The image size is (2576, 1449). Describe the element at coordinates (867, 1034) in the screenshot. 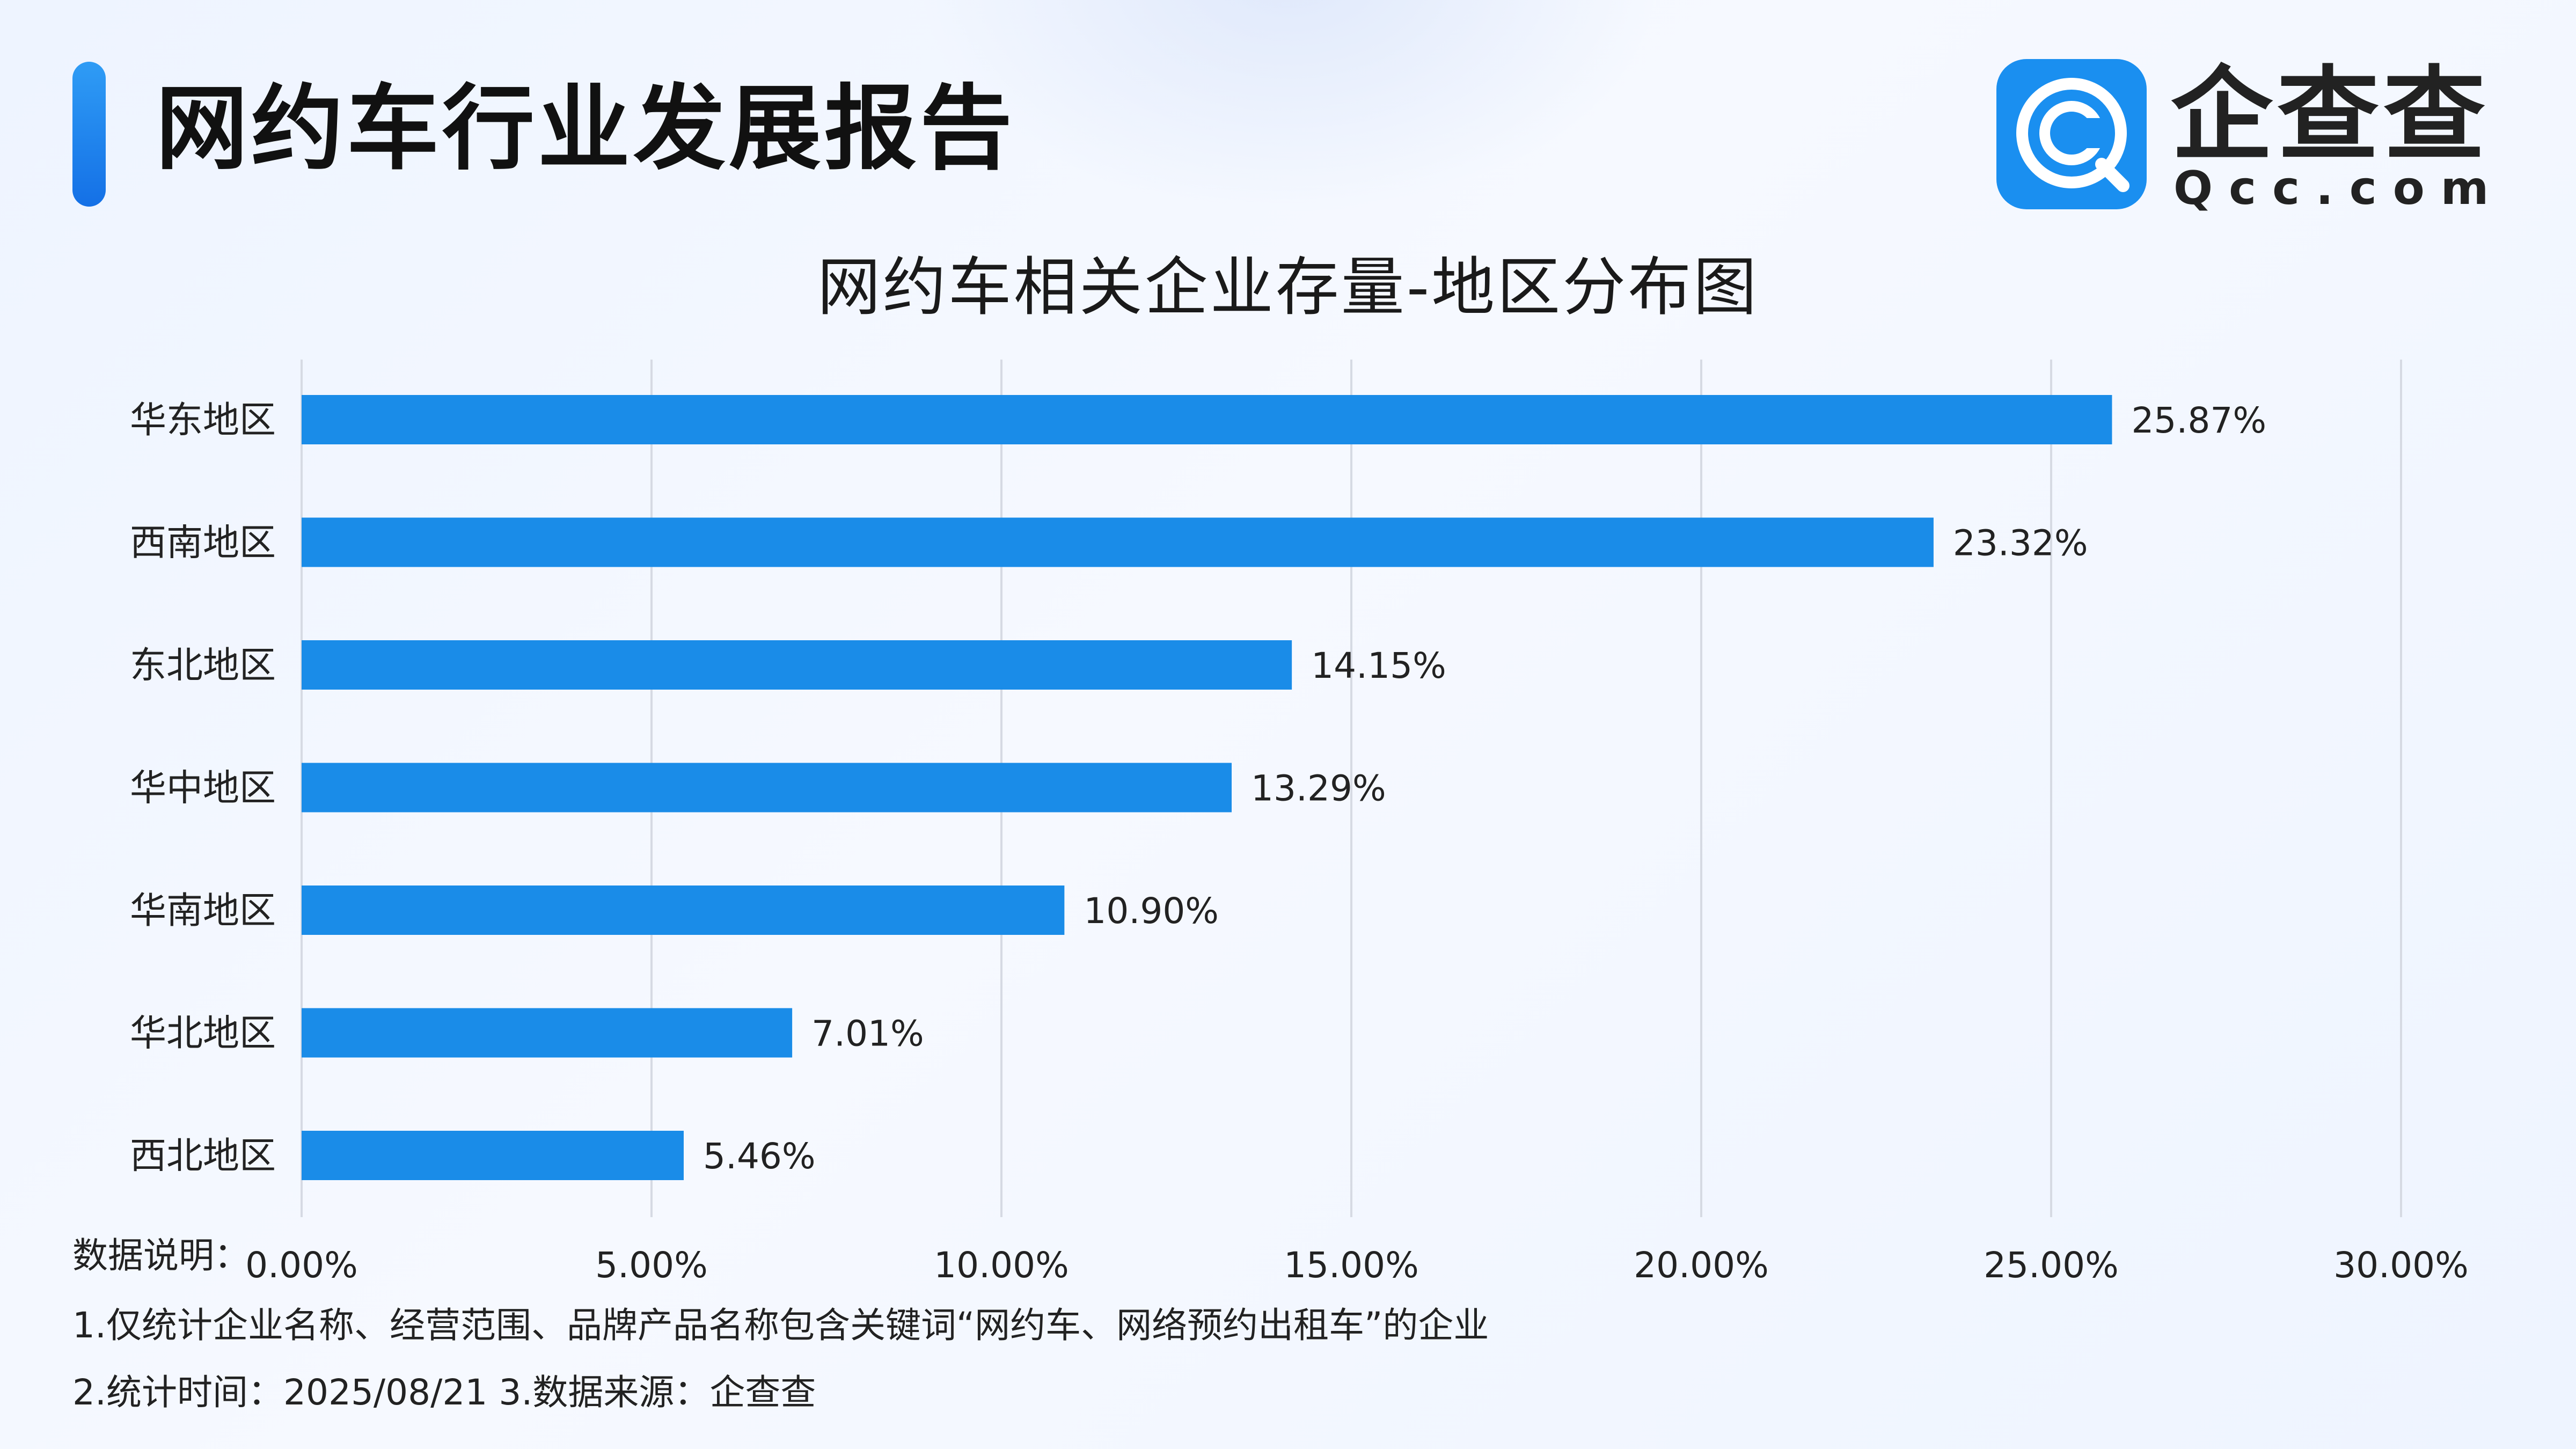

I see `value-label: 7.01%` at that location.